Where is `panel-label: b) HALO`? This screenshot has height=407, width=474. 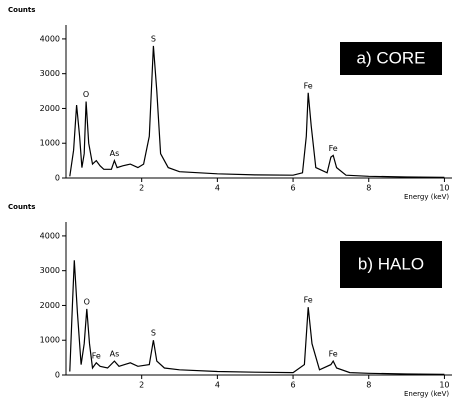 panel-label: b) HALO is located at coordinates (391, 263).